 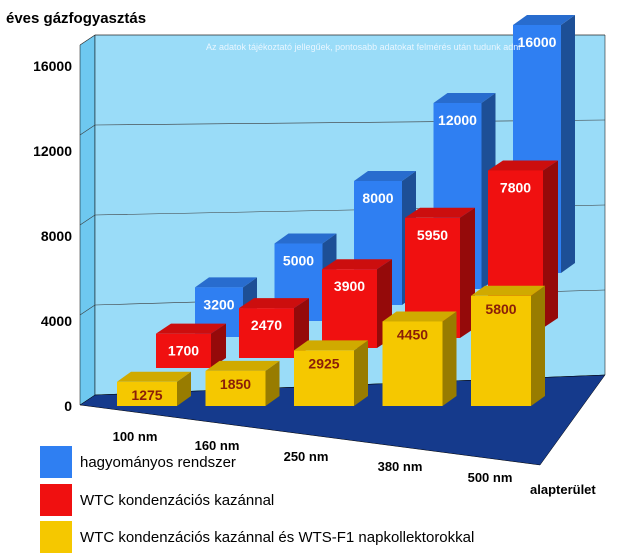 I want to click on bar-series-2-1: 1700, so click(x=191, y=345).